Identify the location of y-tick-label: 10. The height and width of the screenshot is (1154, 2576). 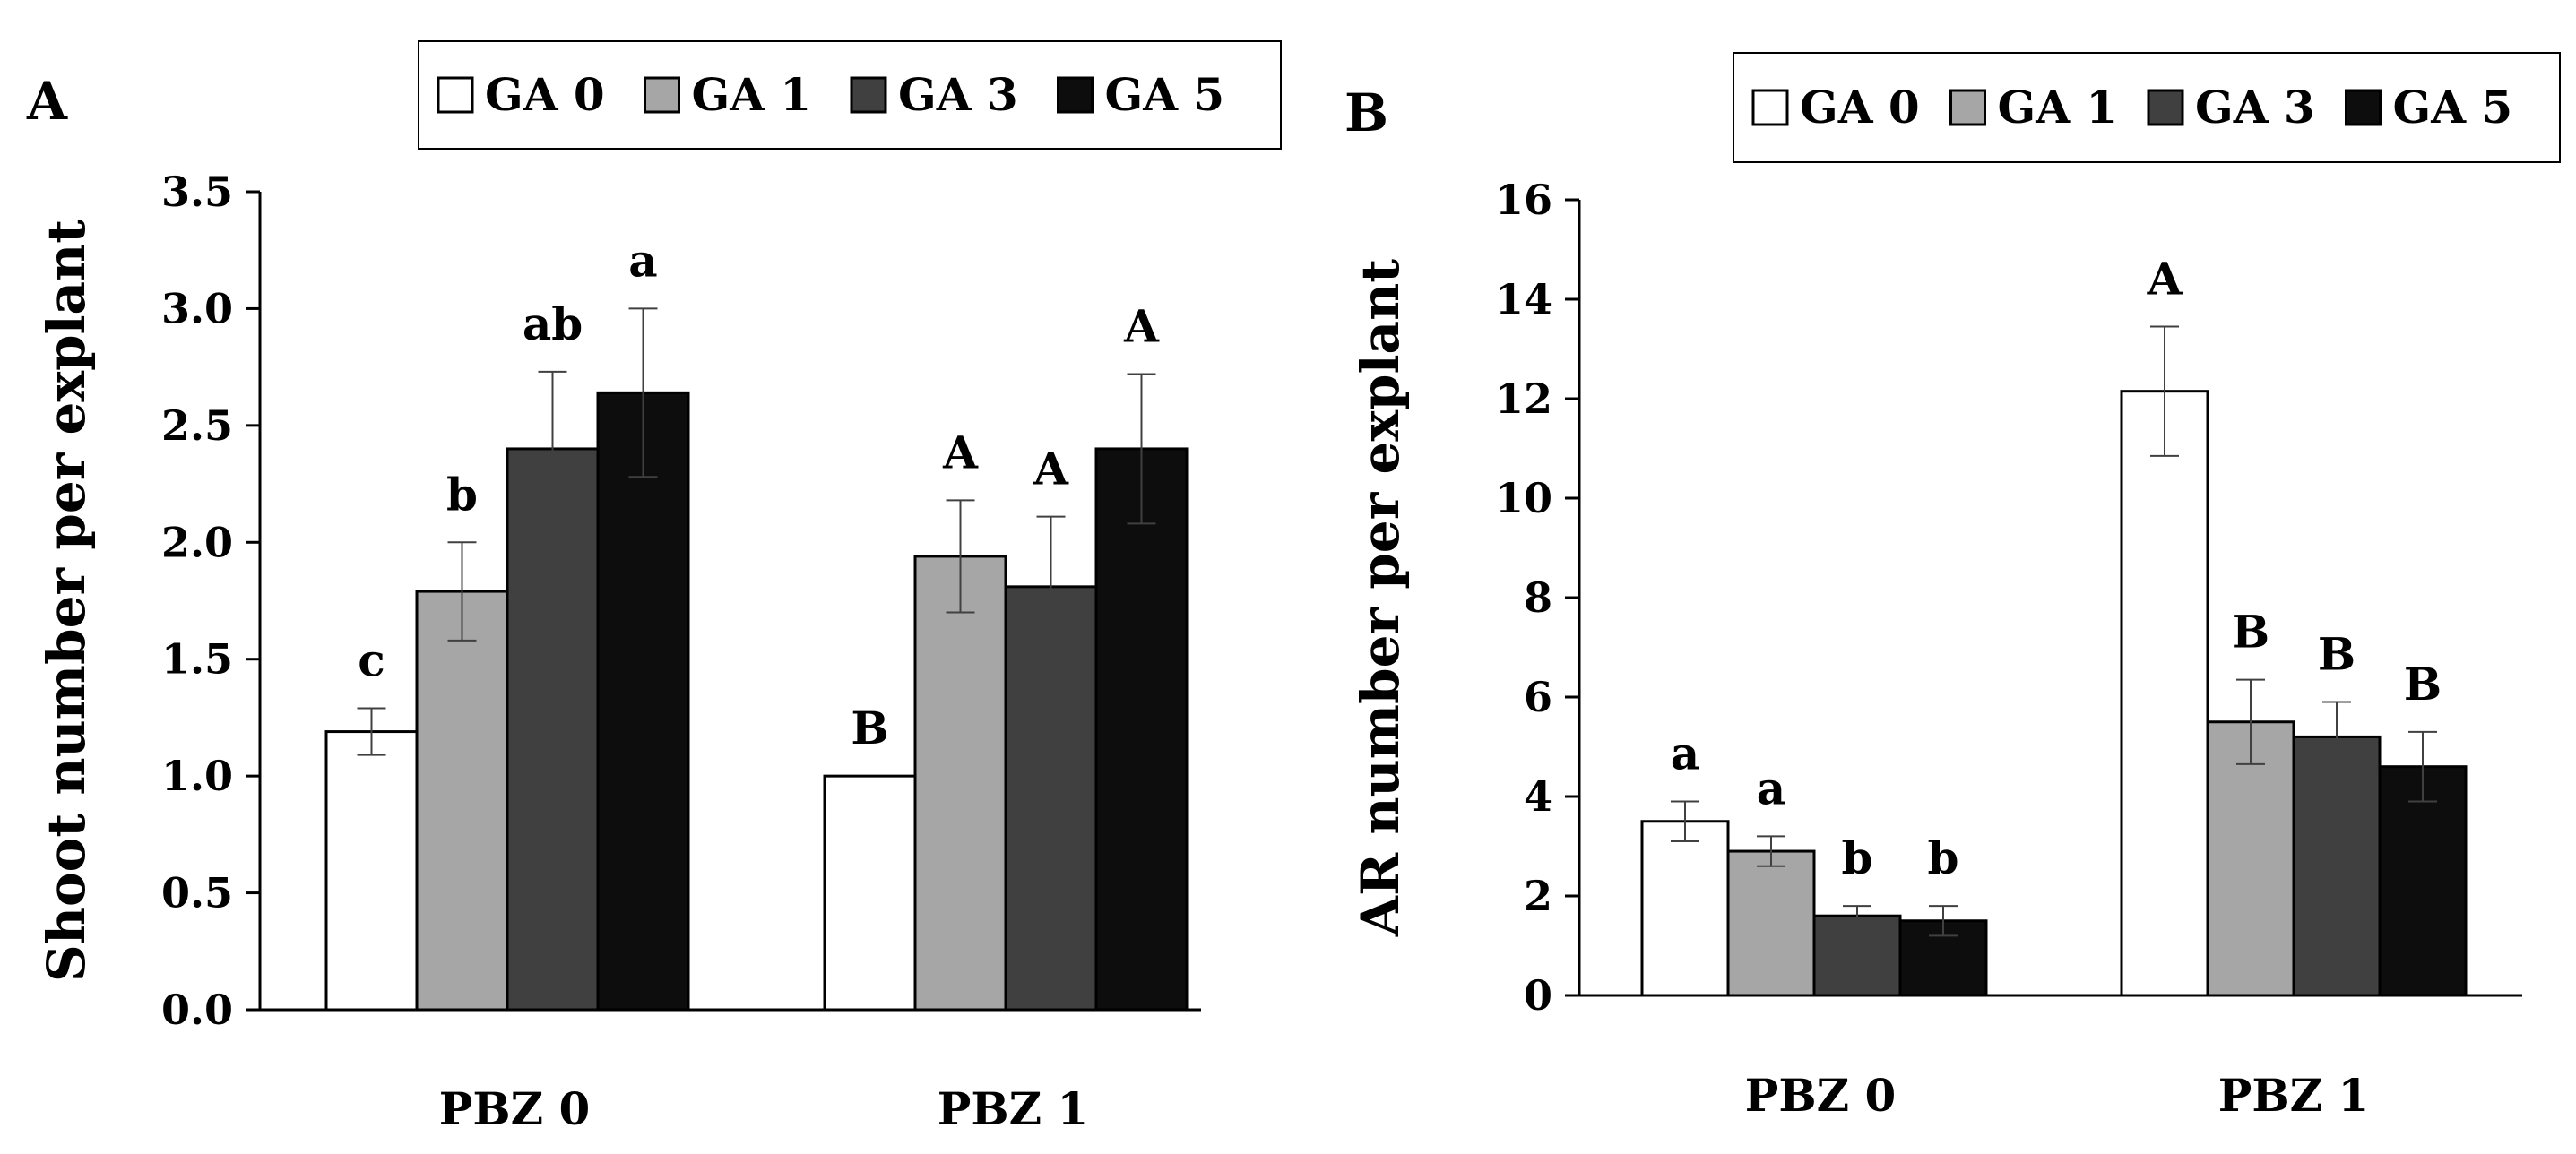
(1523, 498).